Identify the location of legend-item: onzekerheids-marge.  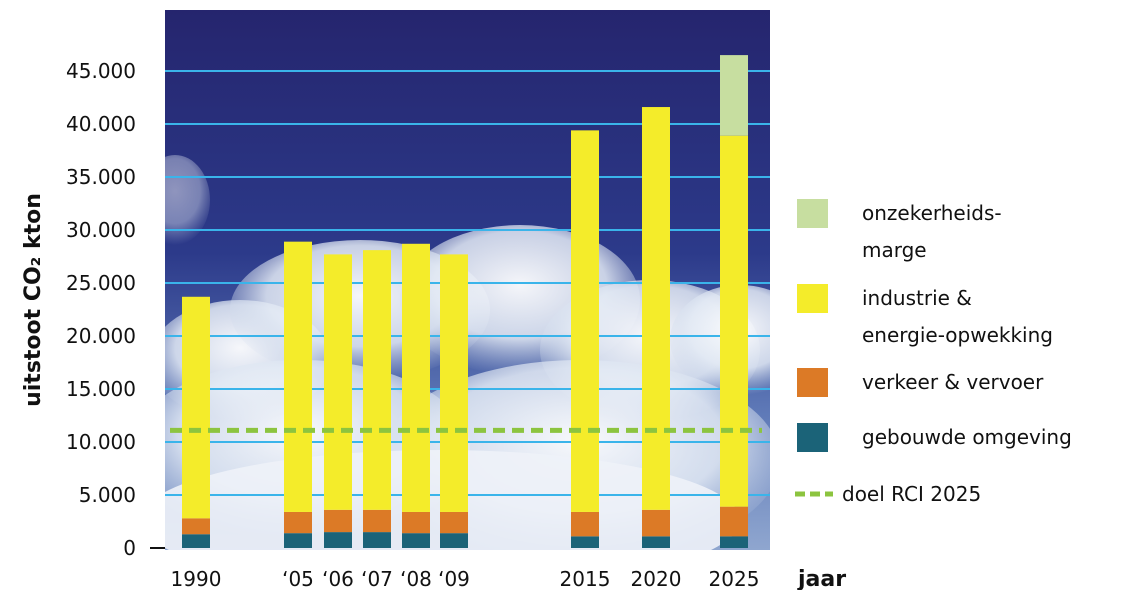
(899, 230).